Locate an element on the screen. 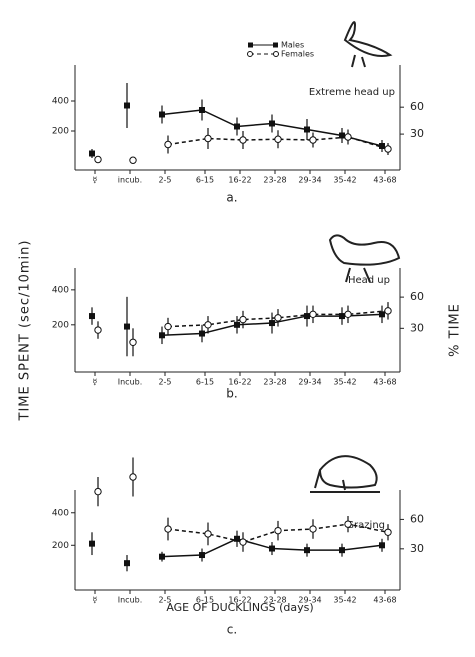  bird-icons is located at coordinates (355, 257).